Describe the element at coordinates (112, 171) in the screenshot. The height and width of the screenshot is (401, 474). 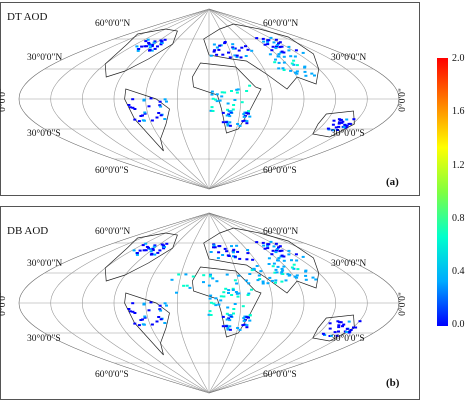
I see `lat-label-60s-left: 60°0'0"S` at that location.